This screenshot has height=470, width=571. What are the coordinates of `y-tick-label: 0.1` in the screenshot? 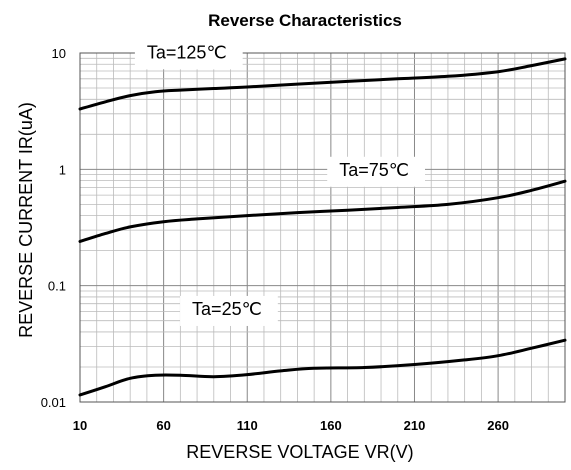 It's located at (57, 286).